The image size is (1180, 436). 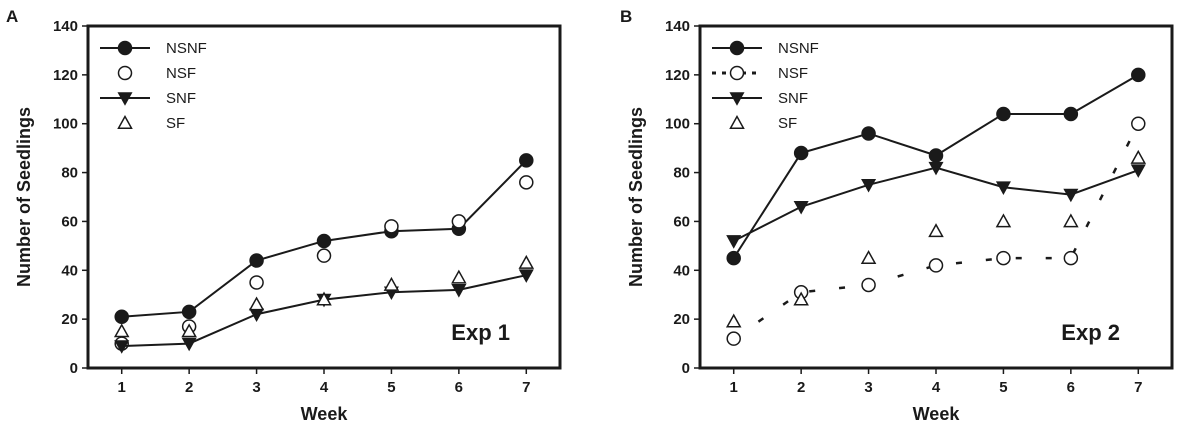 I want to click on panel-b-x-axis-title: Week, so click(x=937, y=414).